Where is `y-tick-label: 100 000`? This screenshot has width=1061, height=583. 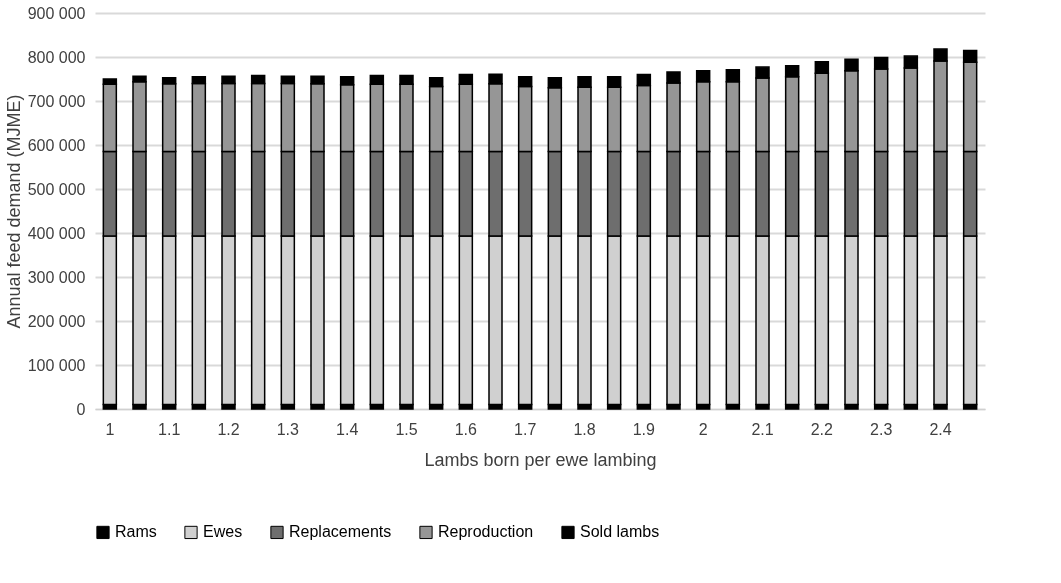 y-tick-label: 100 000 is located at coordinates (56, 365).